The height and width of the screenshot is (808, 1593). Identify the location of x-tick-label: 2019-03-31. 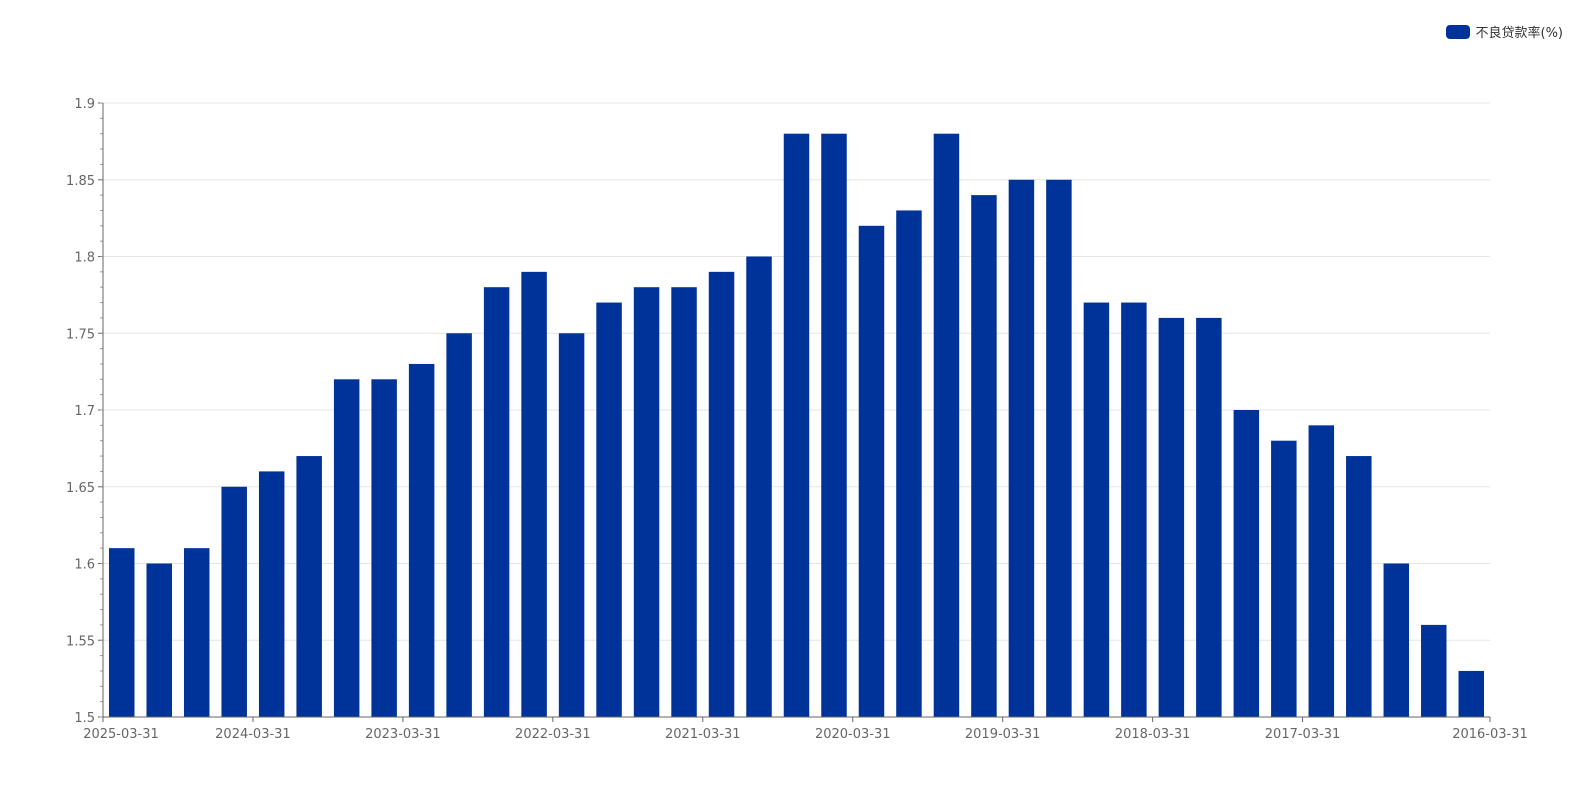
(1003, 734).